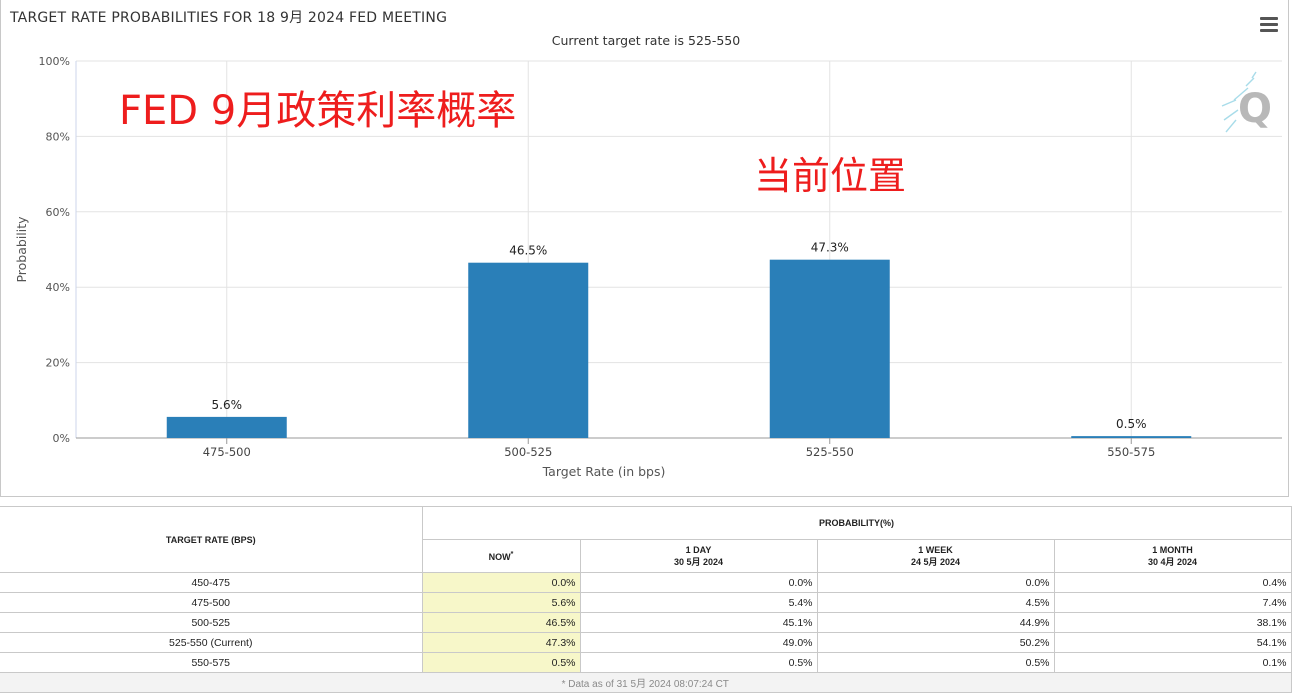  I want to click on cell-1-week: 0.5%, so click(935, 662).